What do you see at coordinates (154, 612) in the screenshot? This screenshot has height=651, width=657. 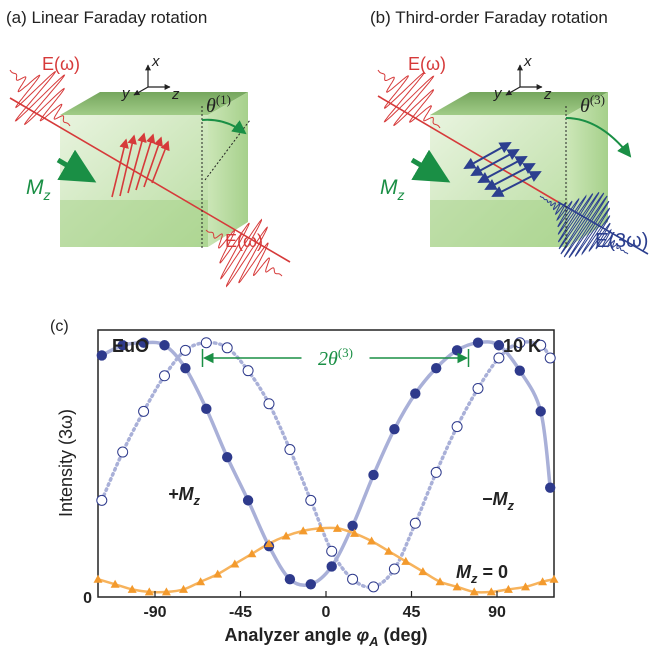 I see `x-tick-label: -90` at bounding box center [154, 612].